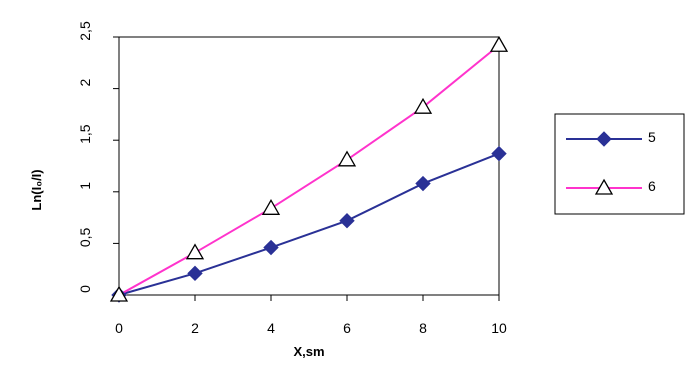 The height and width of the screenshot is (372, 691). Describe the element at coordinates (119, 328) in the screenshot. I see `x-tick-label: 0` at that location.